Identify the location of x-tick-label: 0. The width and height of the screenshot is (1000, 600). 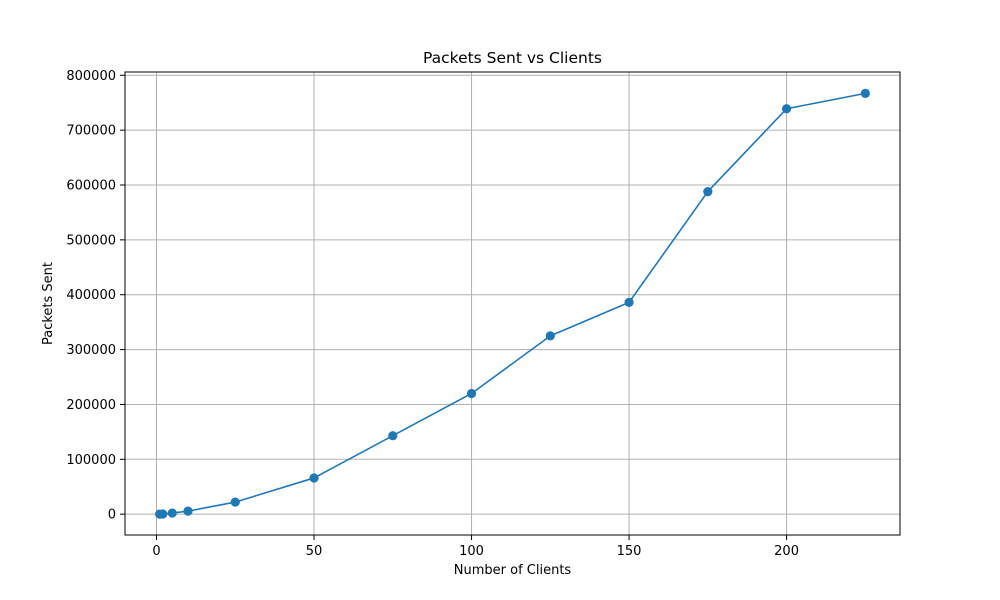
(156, 551).